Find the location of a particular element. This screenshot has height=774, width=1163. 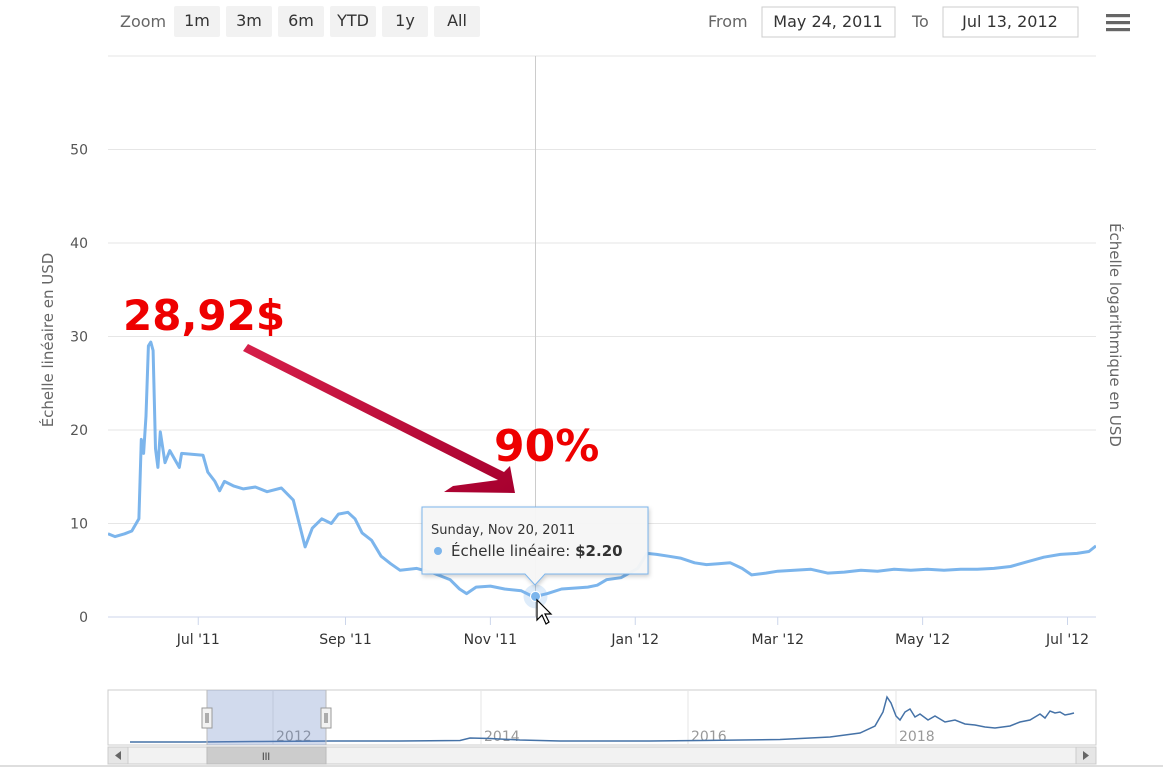

navigator-right-handle is located at coordinates (326, 718).